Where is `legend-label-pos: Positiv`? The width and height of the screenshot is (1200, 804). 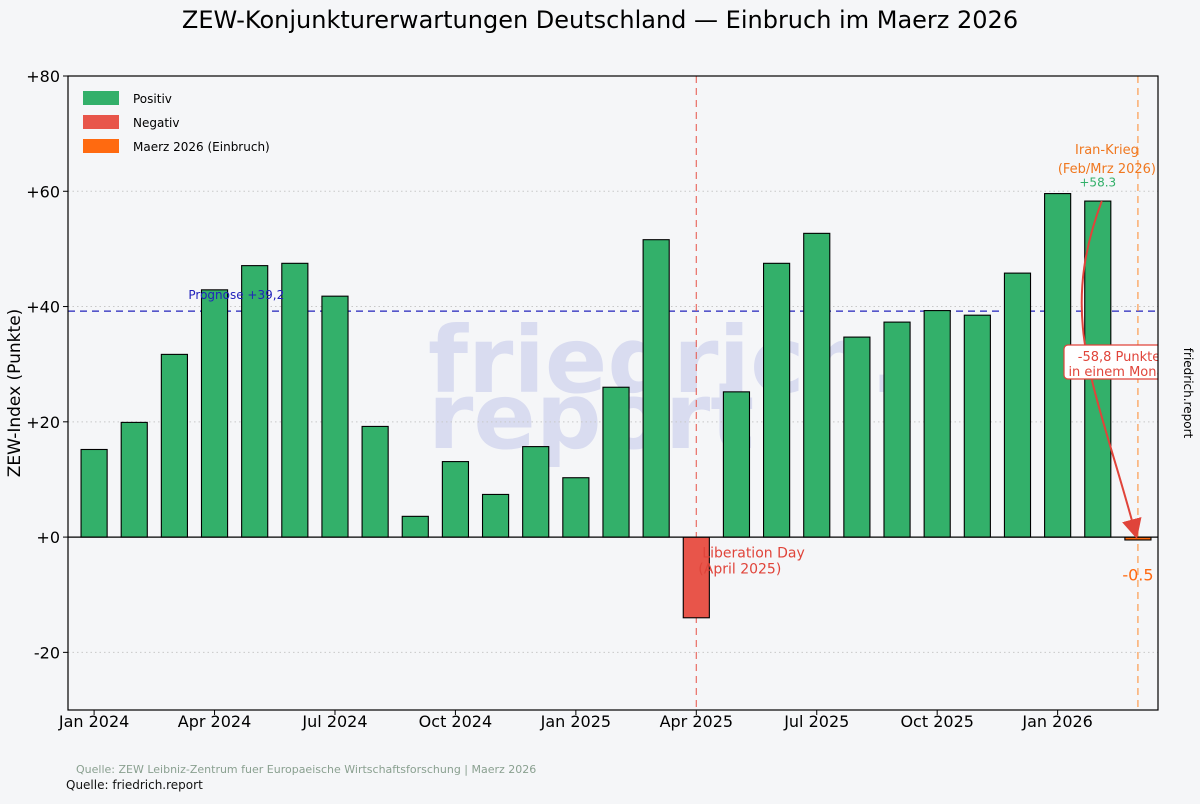
legend-label-pos: Positiv is located at coordinates (152, 99).